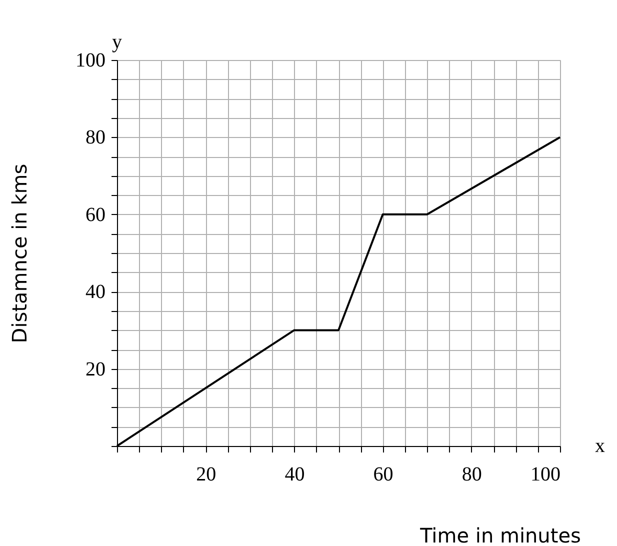  Describe the element at coordinates (20, 254) in the screenshot. I see `y-axis-title: Distamnce in kms` at that location.